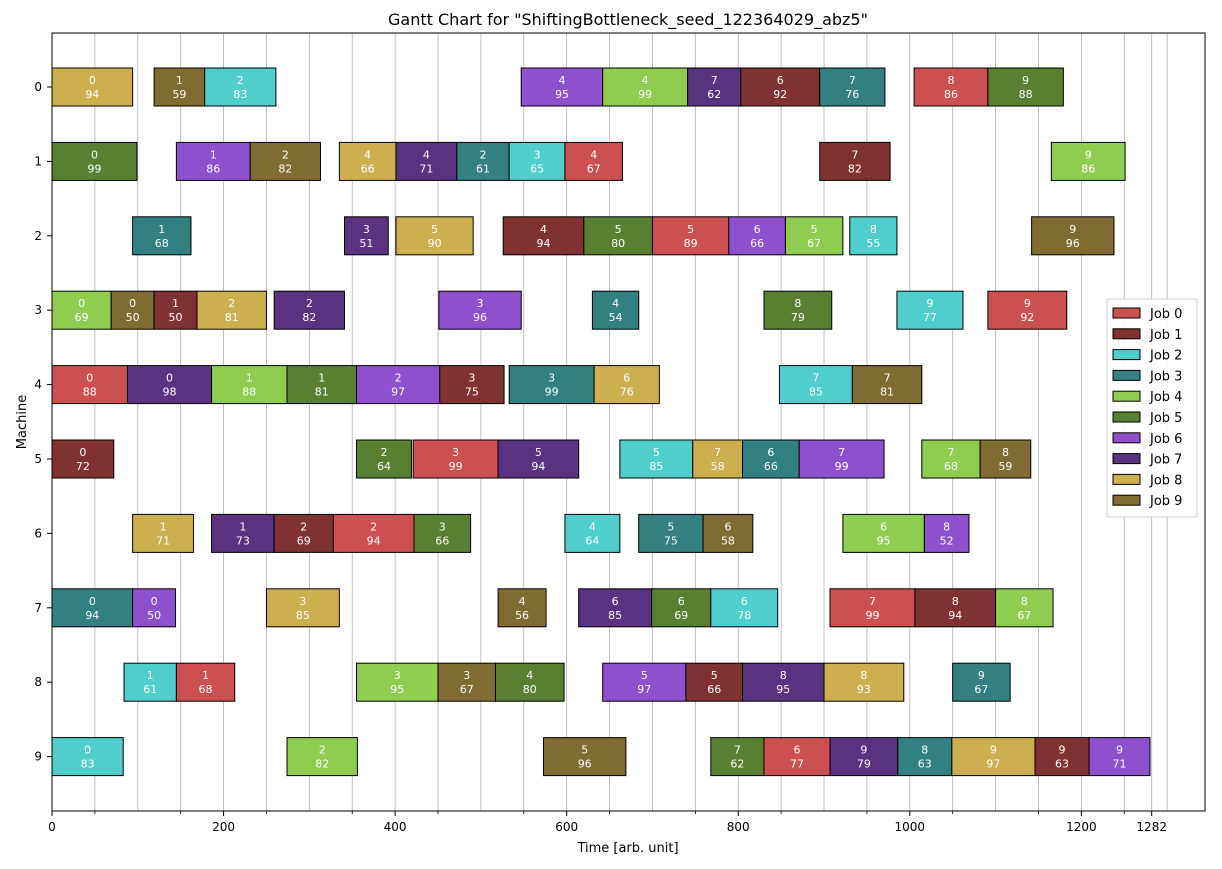 This screenshot has width=1222, height=869. I want to click on task-duration-label: 73, so click(243, 540).